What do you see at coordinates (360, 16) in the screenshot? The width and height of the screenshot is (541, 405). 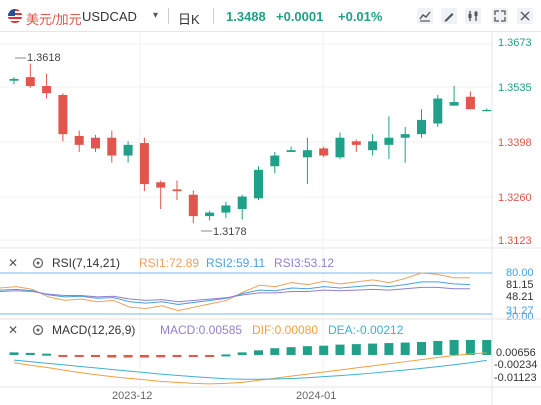 I see `price-change-pct: +0.01%` at bounding box center [360, 16].